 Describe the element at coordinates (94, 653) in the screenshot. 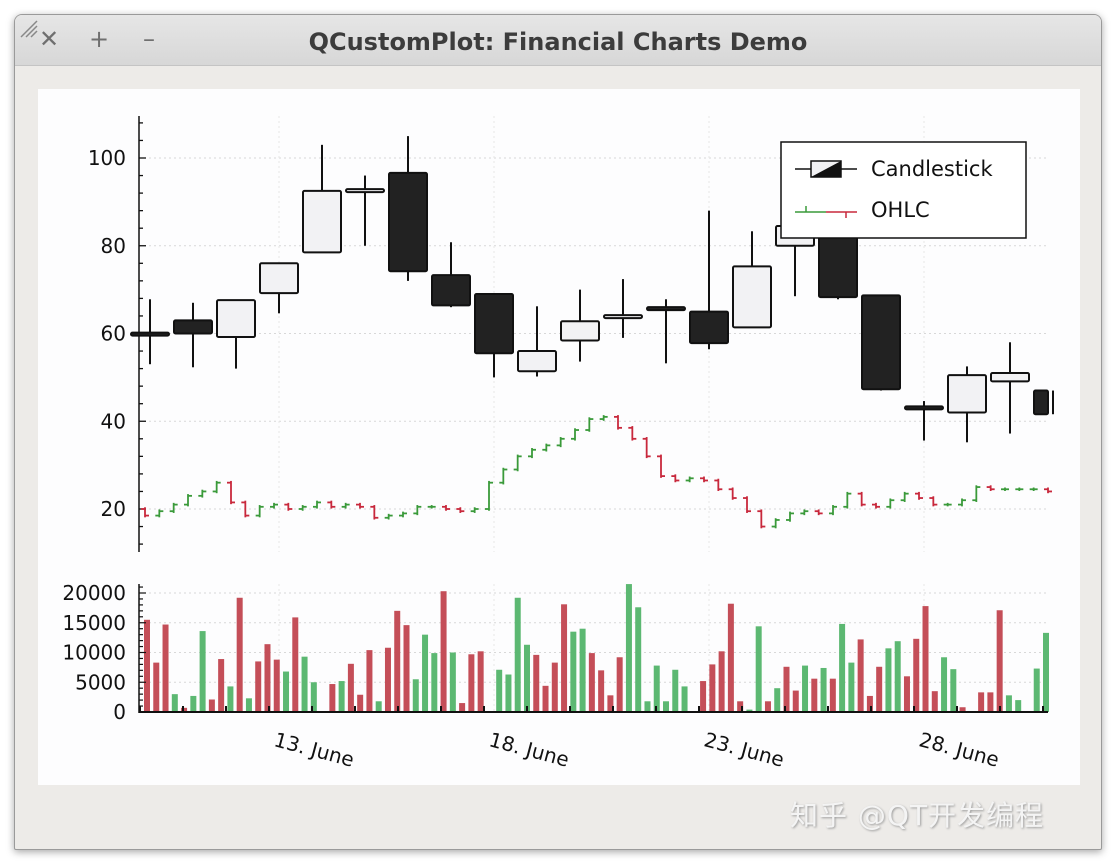

I see `y-tick-label: 10000` at that location.